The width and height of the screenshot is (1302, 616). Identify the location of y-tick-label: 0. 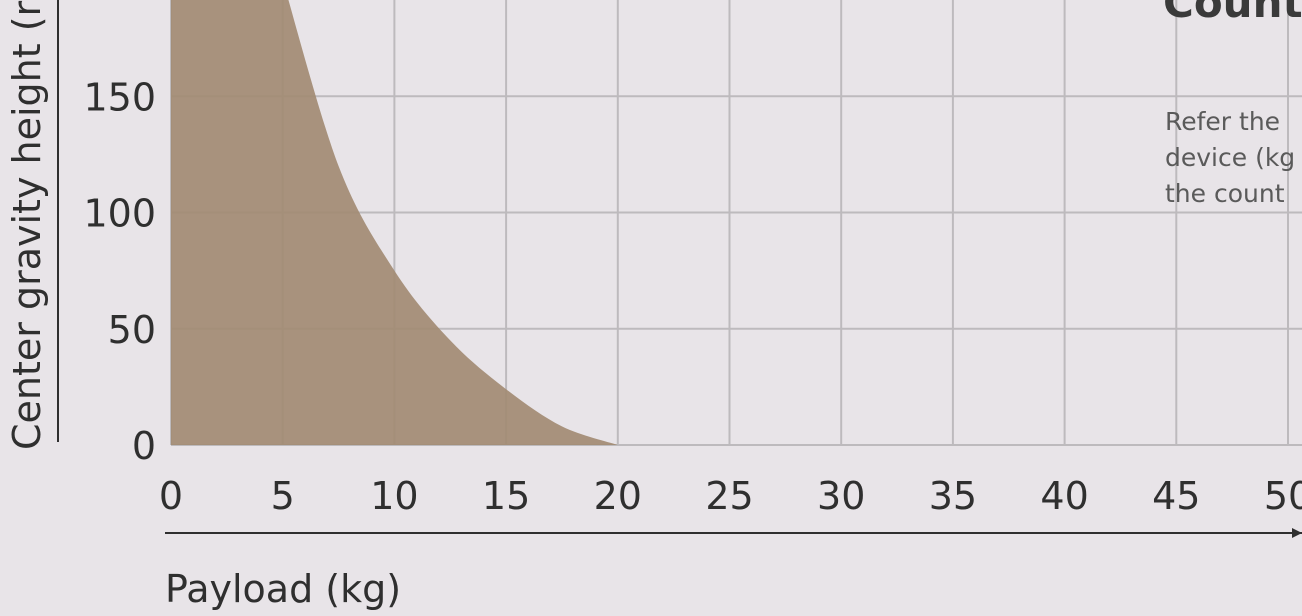
(144, 446).